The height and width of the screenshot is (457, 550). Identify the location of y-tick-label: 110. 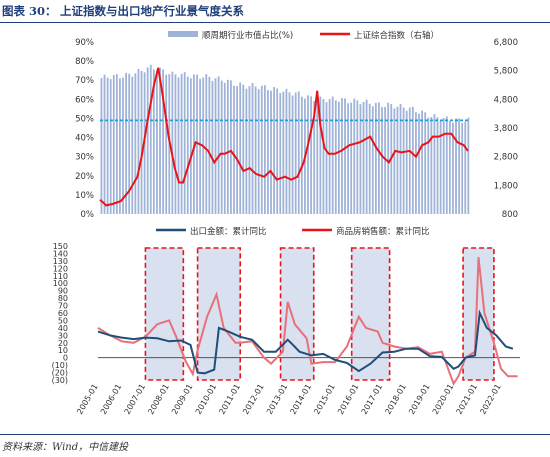
(60, 276).